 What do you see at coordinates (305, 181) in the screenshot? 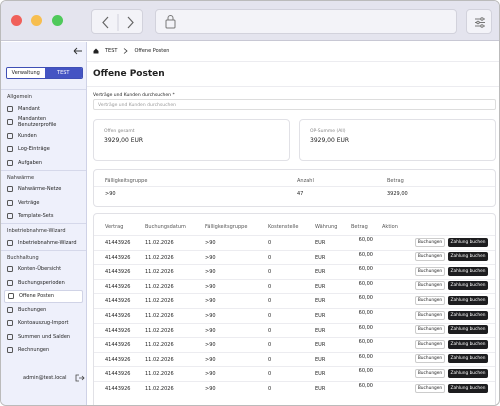
I see `column-header: Anzahl` at bounding box center [305, 181].